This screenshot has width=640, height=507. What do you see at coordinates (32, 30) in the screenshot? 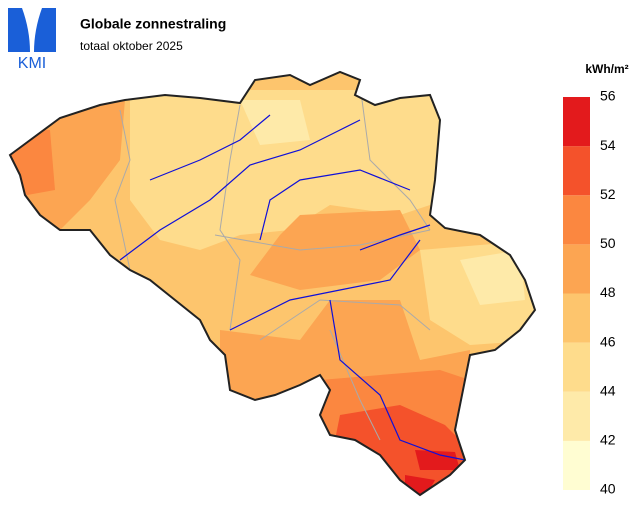
I see `logo-shape` at bounding box center [32, 30].